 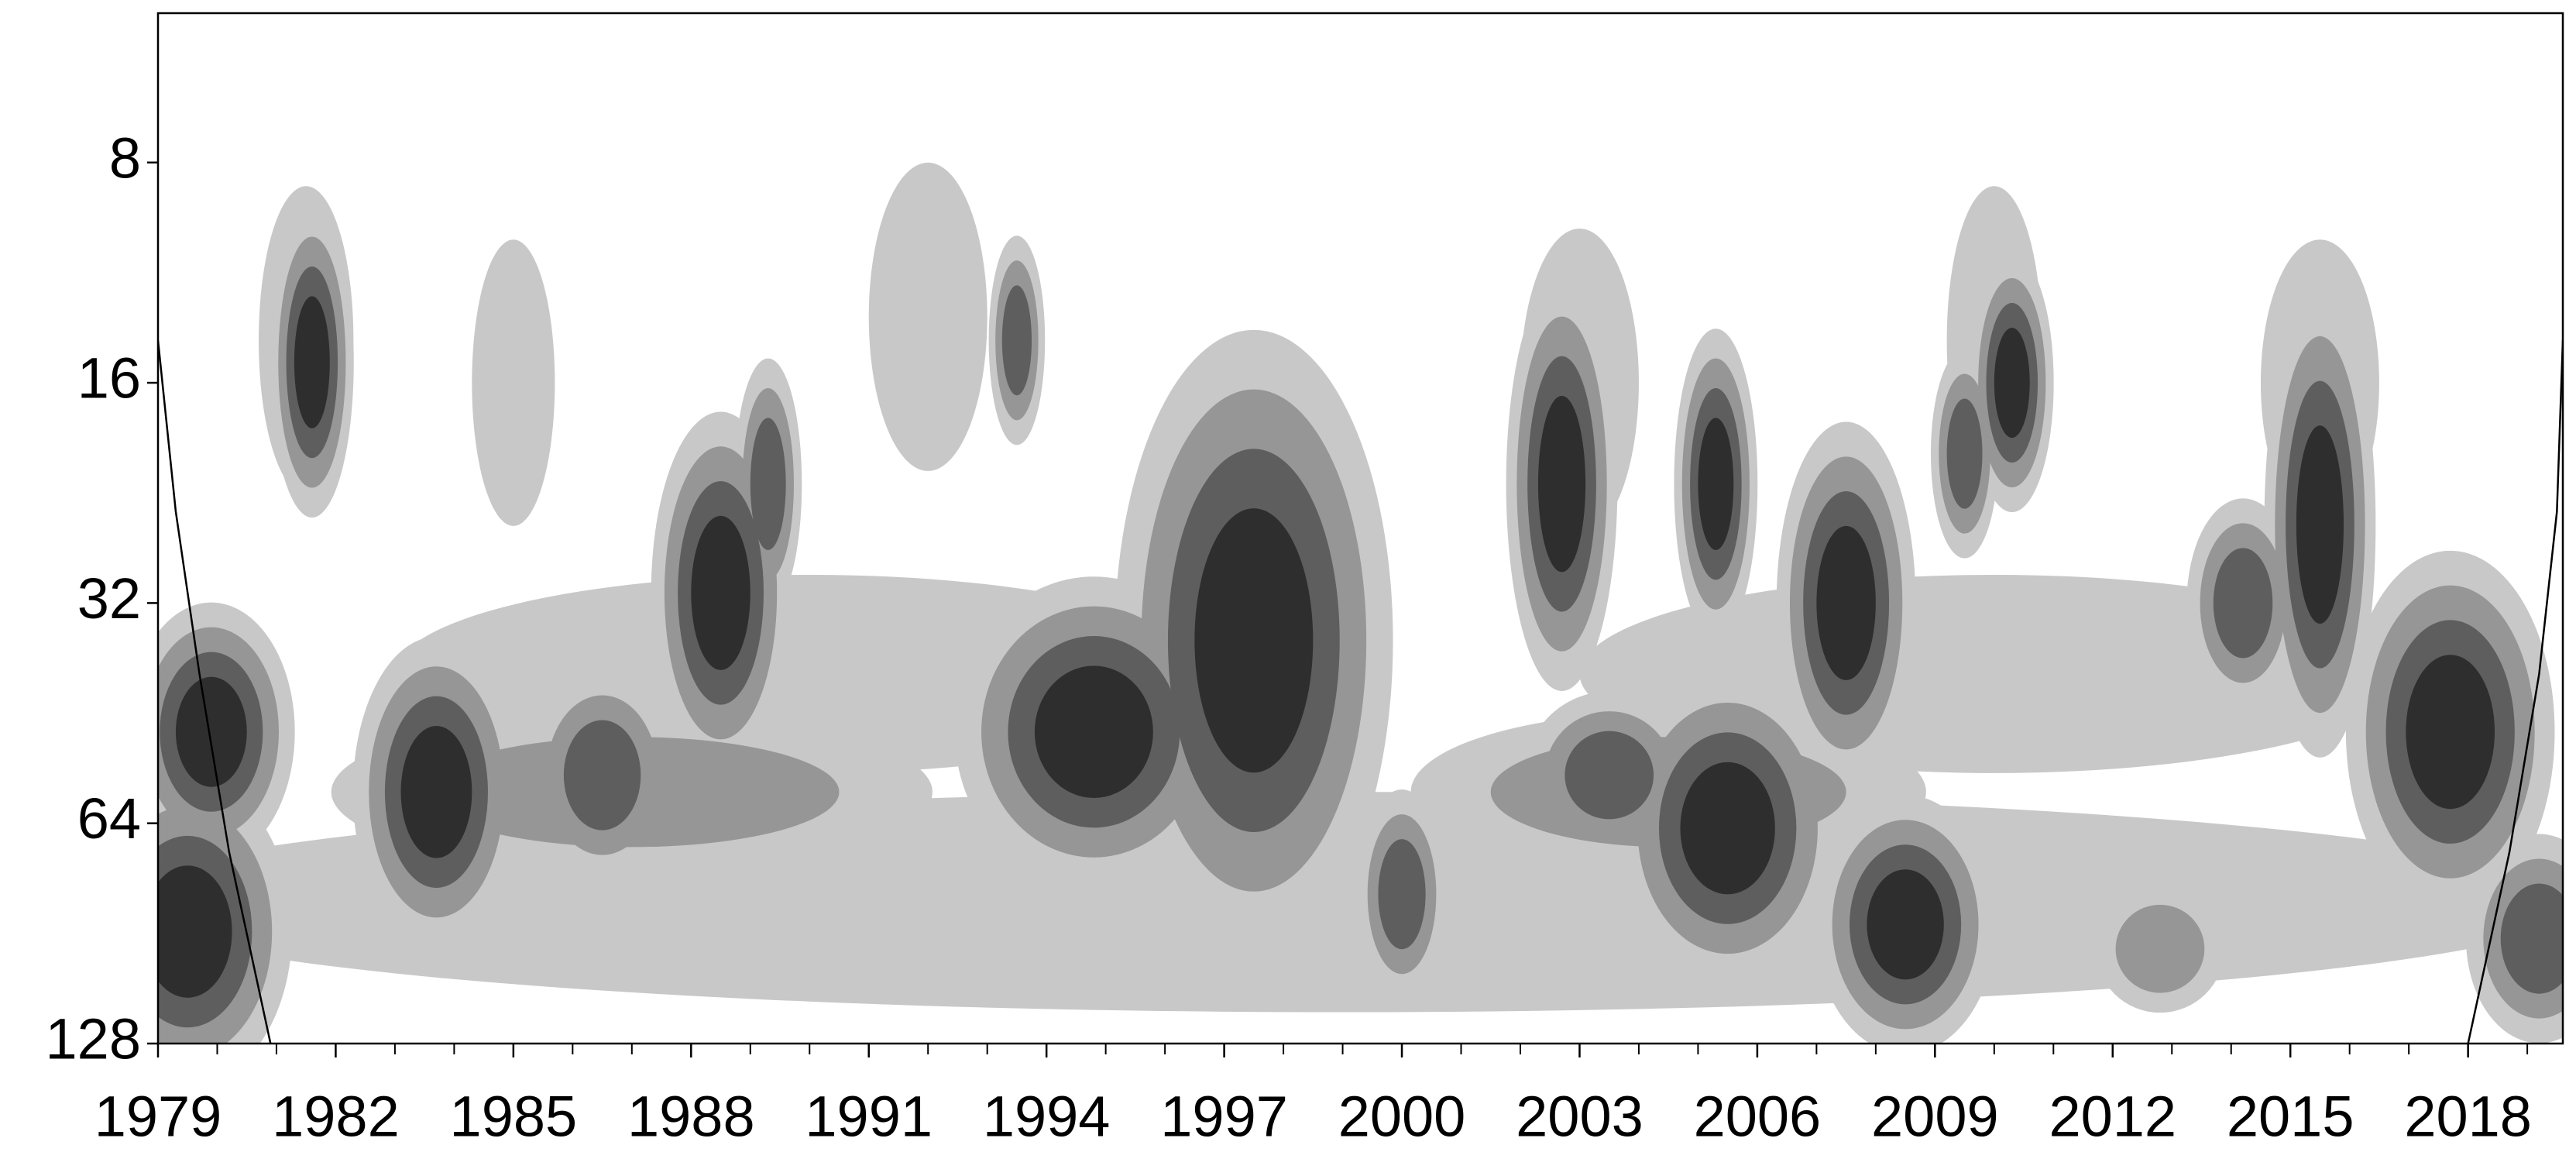 What do you see at coordinates (158, 1117) in the screenshot?
I see `x-tick-label: 1979` at bounding box center [158, 1117].